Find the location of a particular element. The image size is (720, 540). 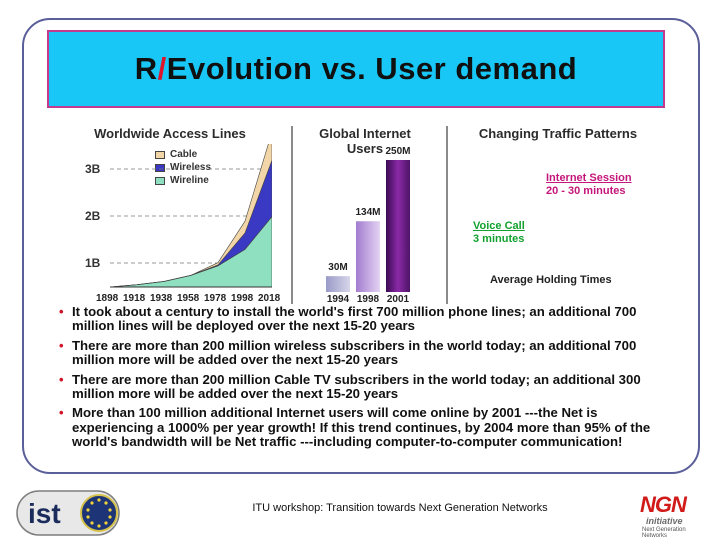

users-x-label: 1994 is located at coordinates (338, 299).